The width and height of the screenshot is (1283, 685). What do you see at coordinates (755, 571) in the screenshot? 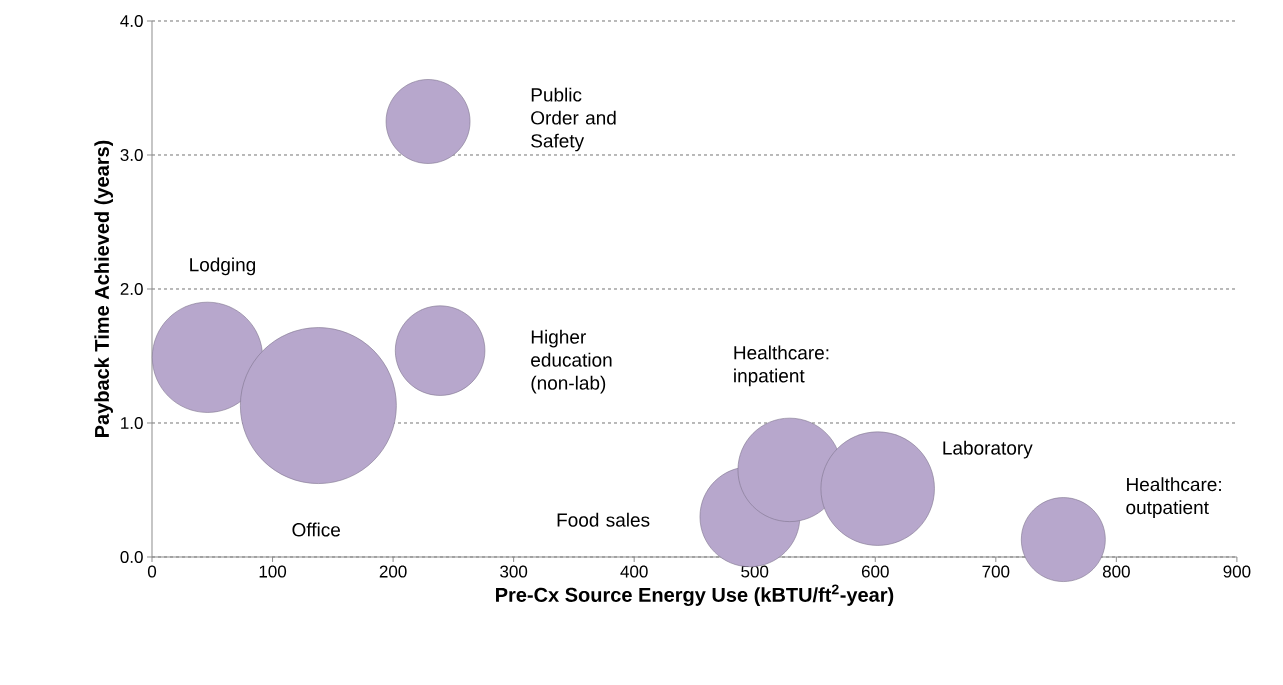
I see `x-tick-label: 500` at bounding box center [755, 571].